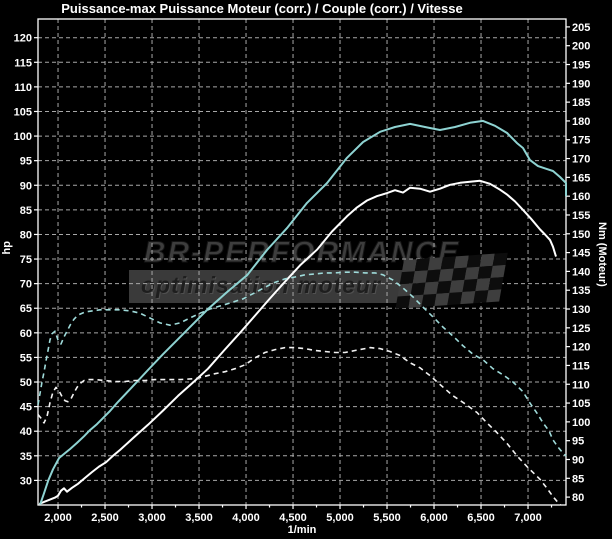 Image resolution: width=612 pixels, height=539 pixels. I want to click on svg-text: 195, so click(581, 66).